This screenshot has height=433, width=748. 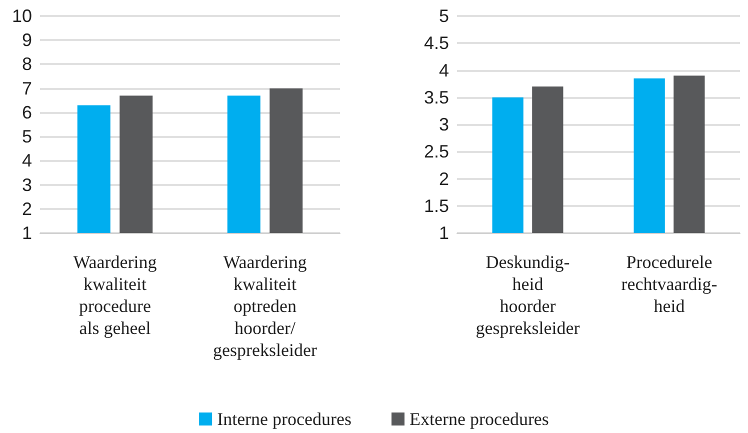 I want to click on x-tick-label: Deskundig- heid hoorder gespreksleider, so click(x=528, y=295).